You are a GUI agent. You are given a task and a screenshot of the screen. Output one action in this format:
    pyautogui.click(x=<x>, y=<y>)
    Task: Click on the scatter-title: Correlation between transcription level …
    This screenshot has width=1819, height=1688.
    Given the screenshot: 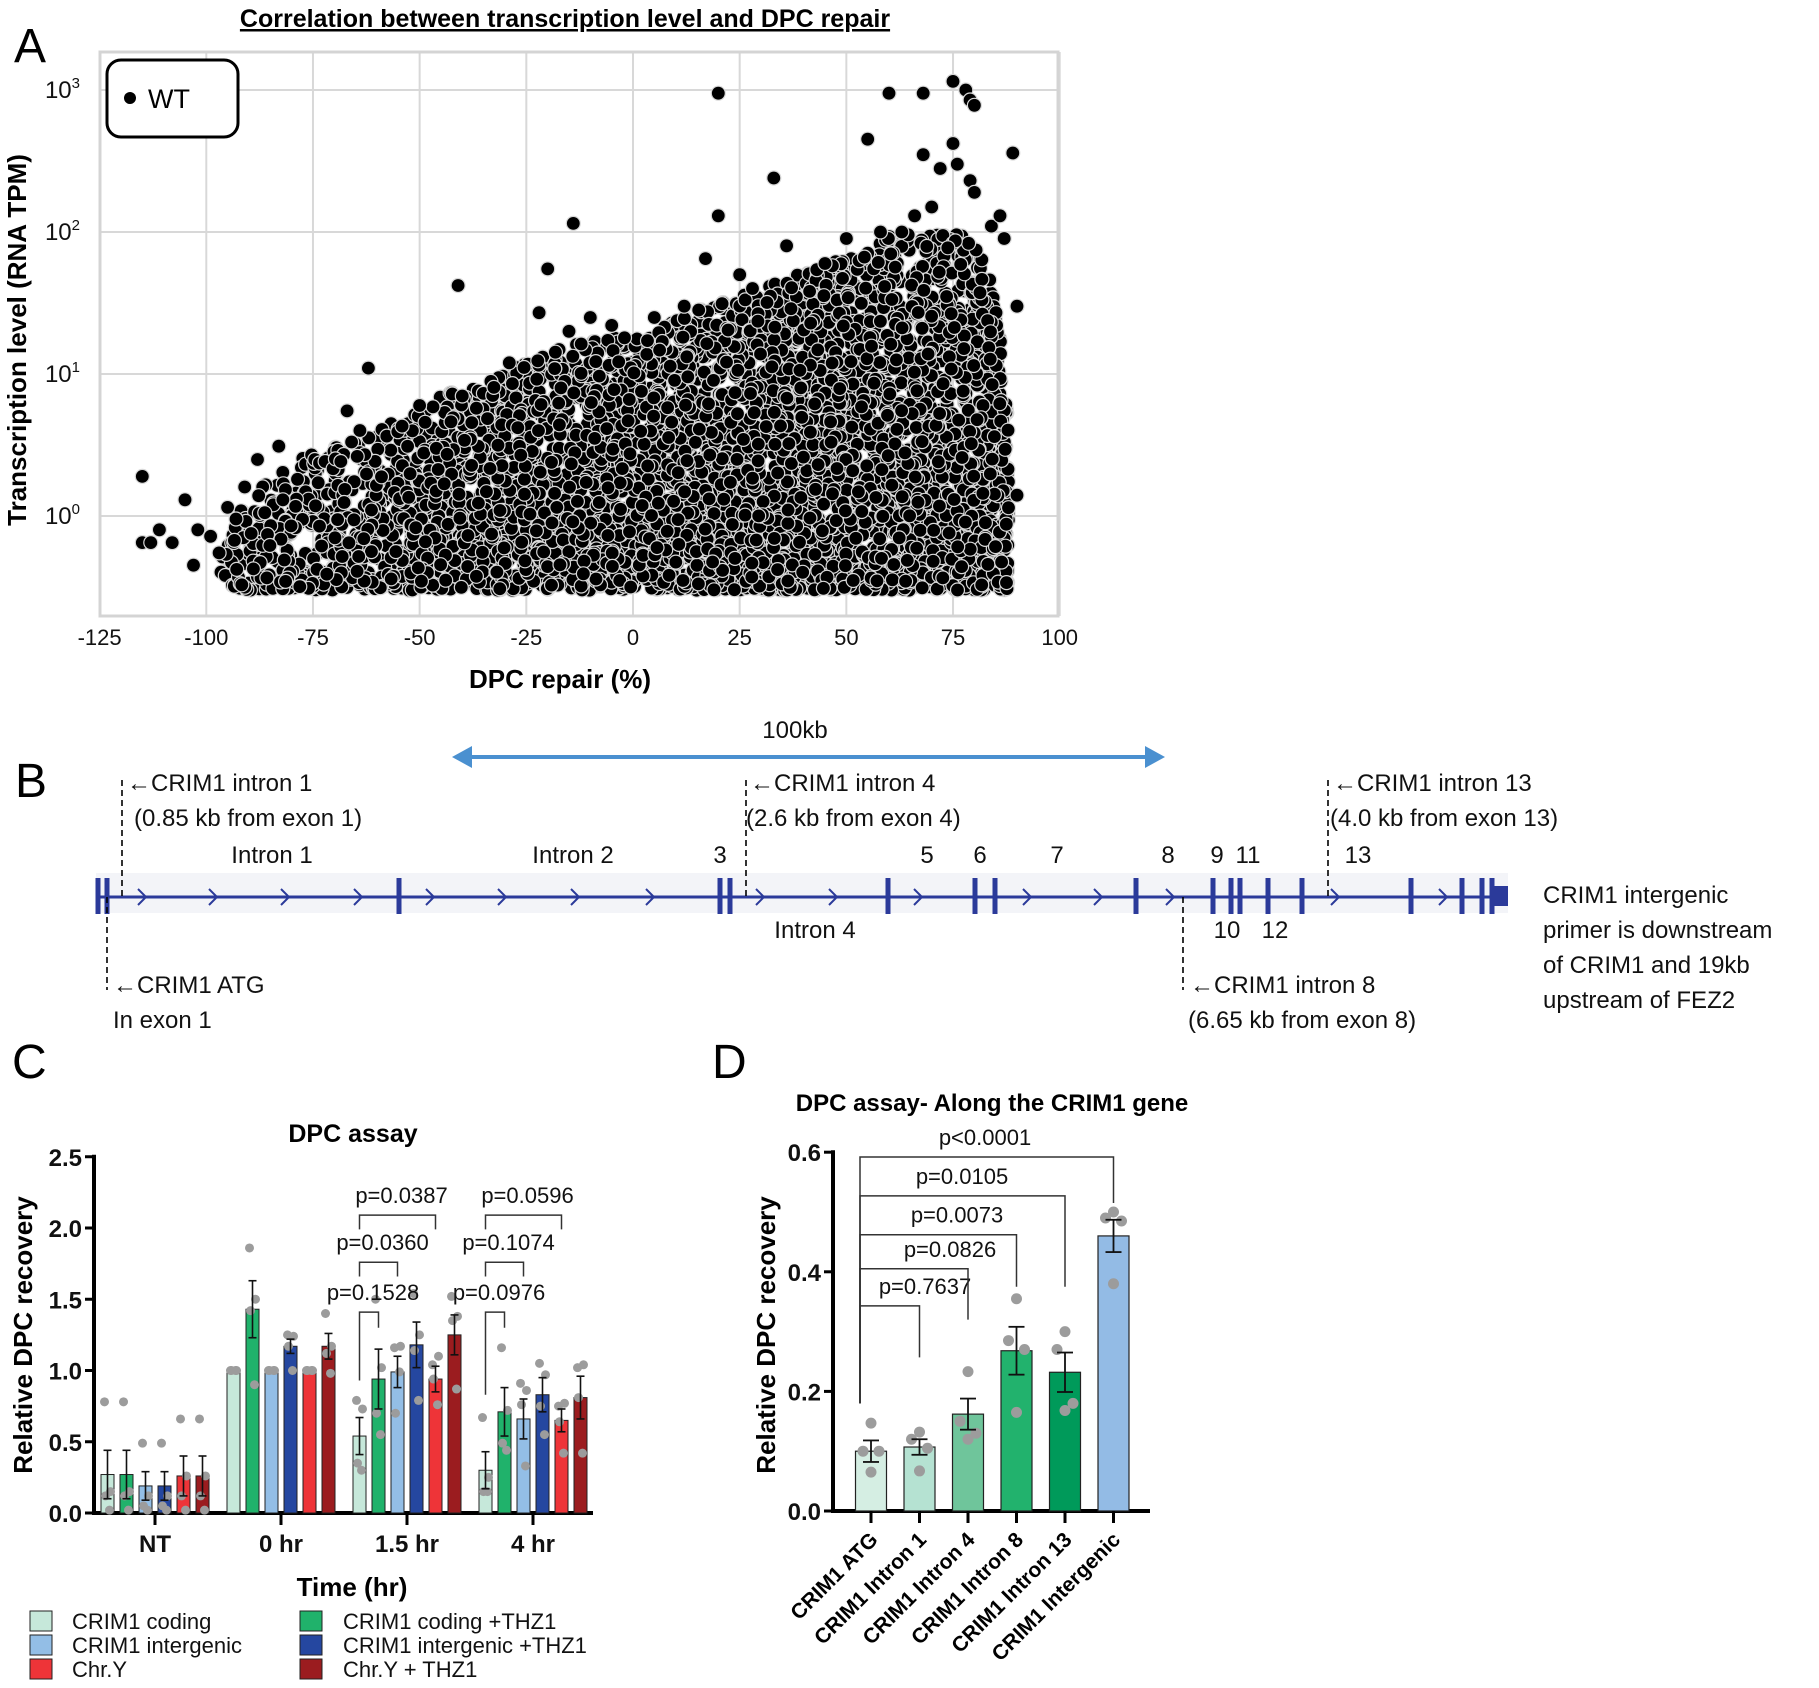 What is the action you would take?
    pyautogui.click(x=565, y=19)
    